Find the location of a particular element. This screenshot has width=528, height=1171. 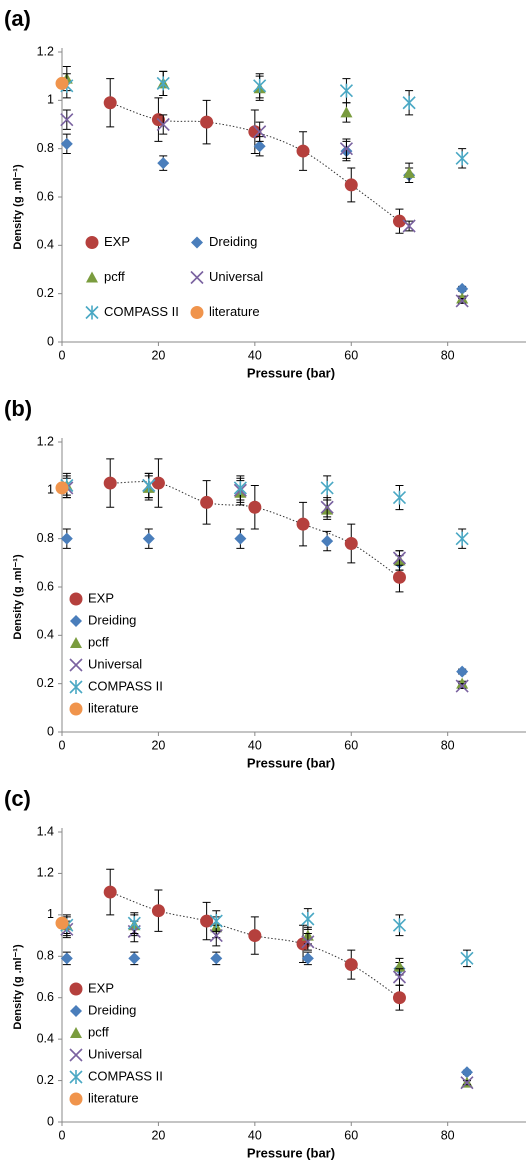

x-tick-label: 0 is located at coordinates (62, 745).